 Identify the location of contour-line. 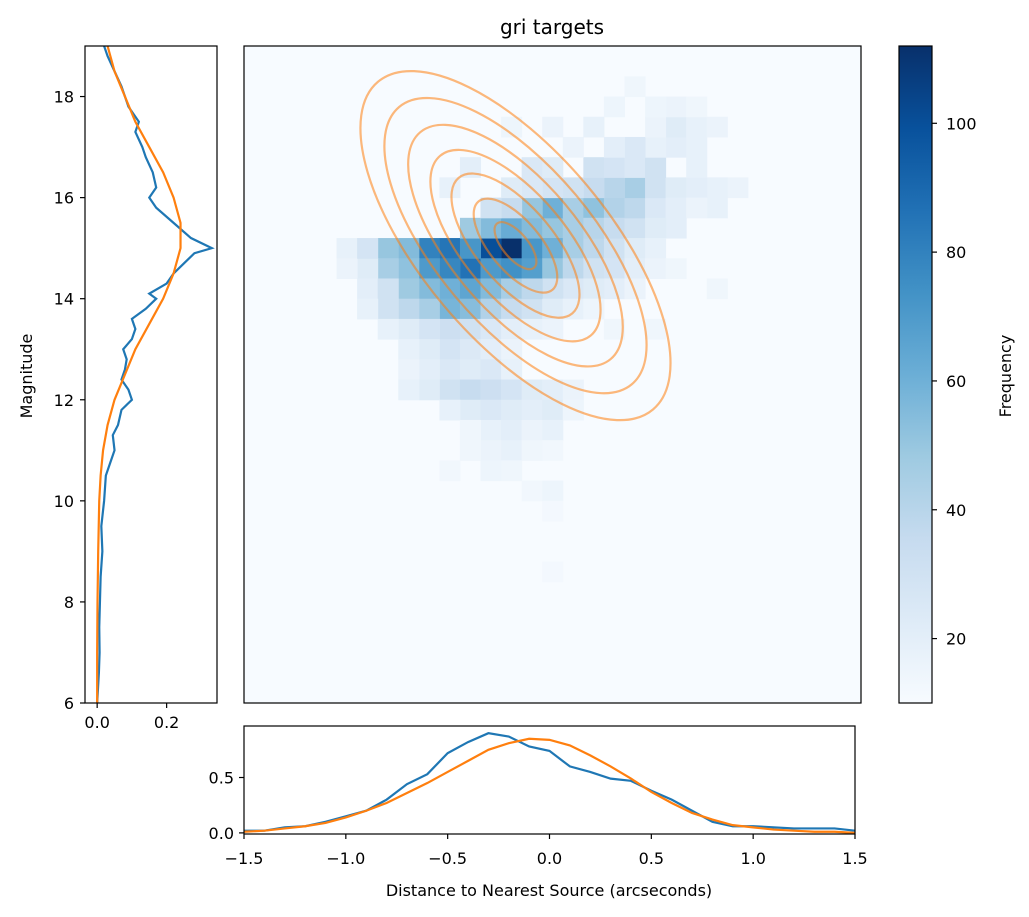
(515, 245).